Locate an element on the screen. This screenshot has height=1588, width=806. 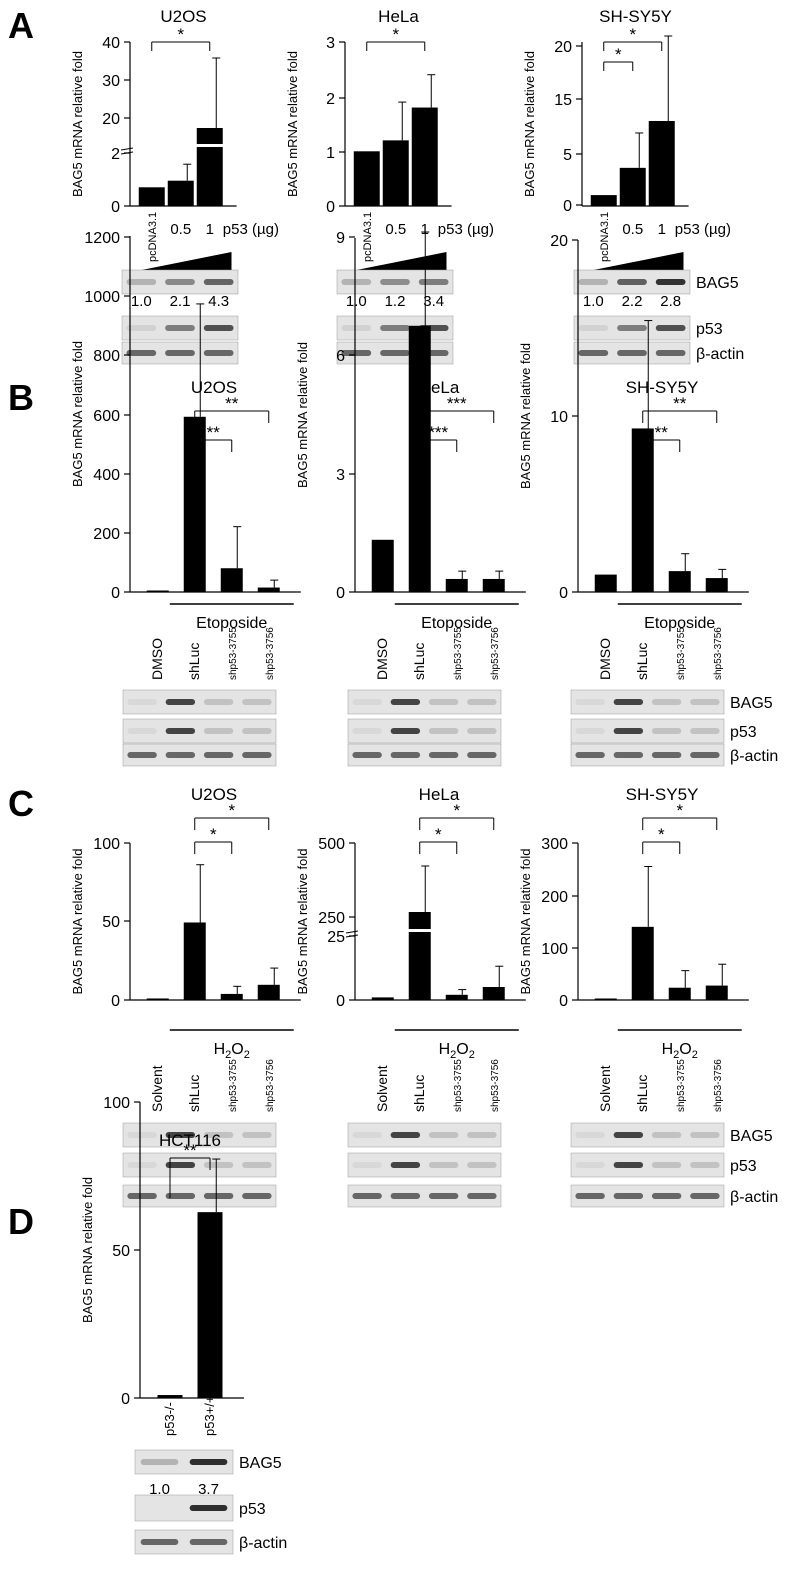
x-label: Solvent is located at coordinates (382, 1088).